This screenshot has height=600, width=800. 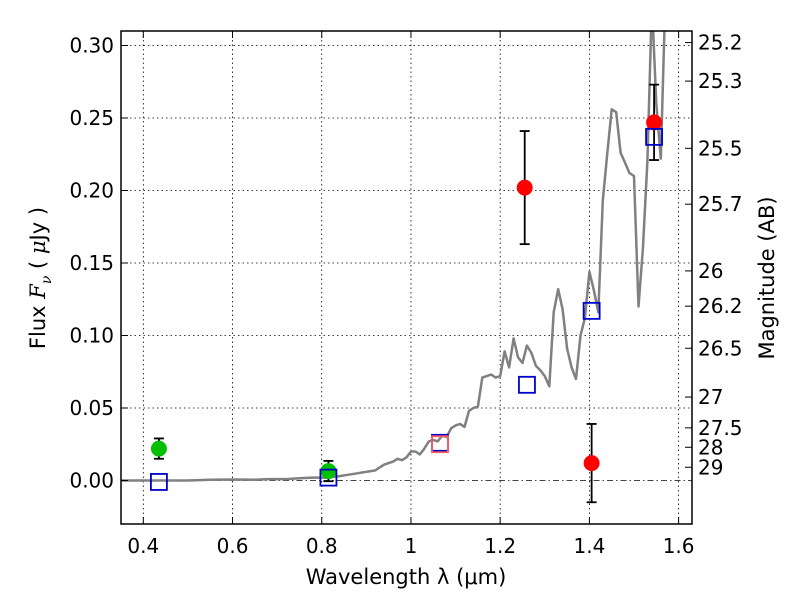 I want to click on y-tick-label: 0.20, so click(x=91, y=191).